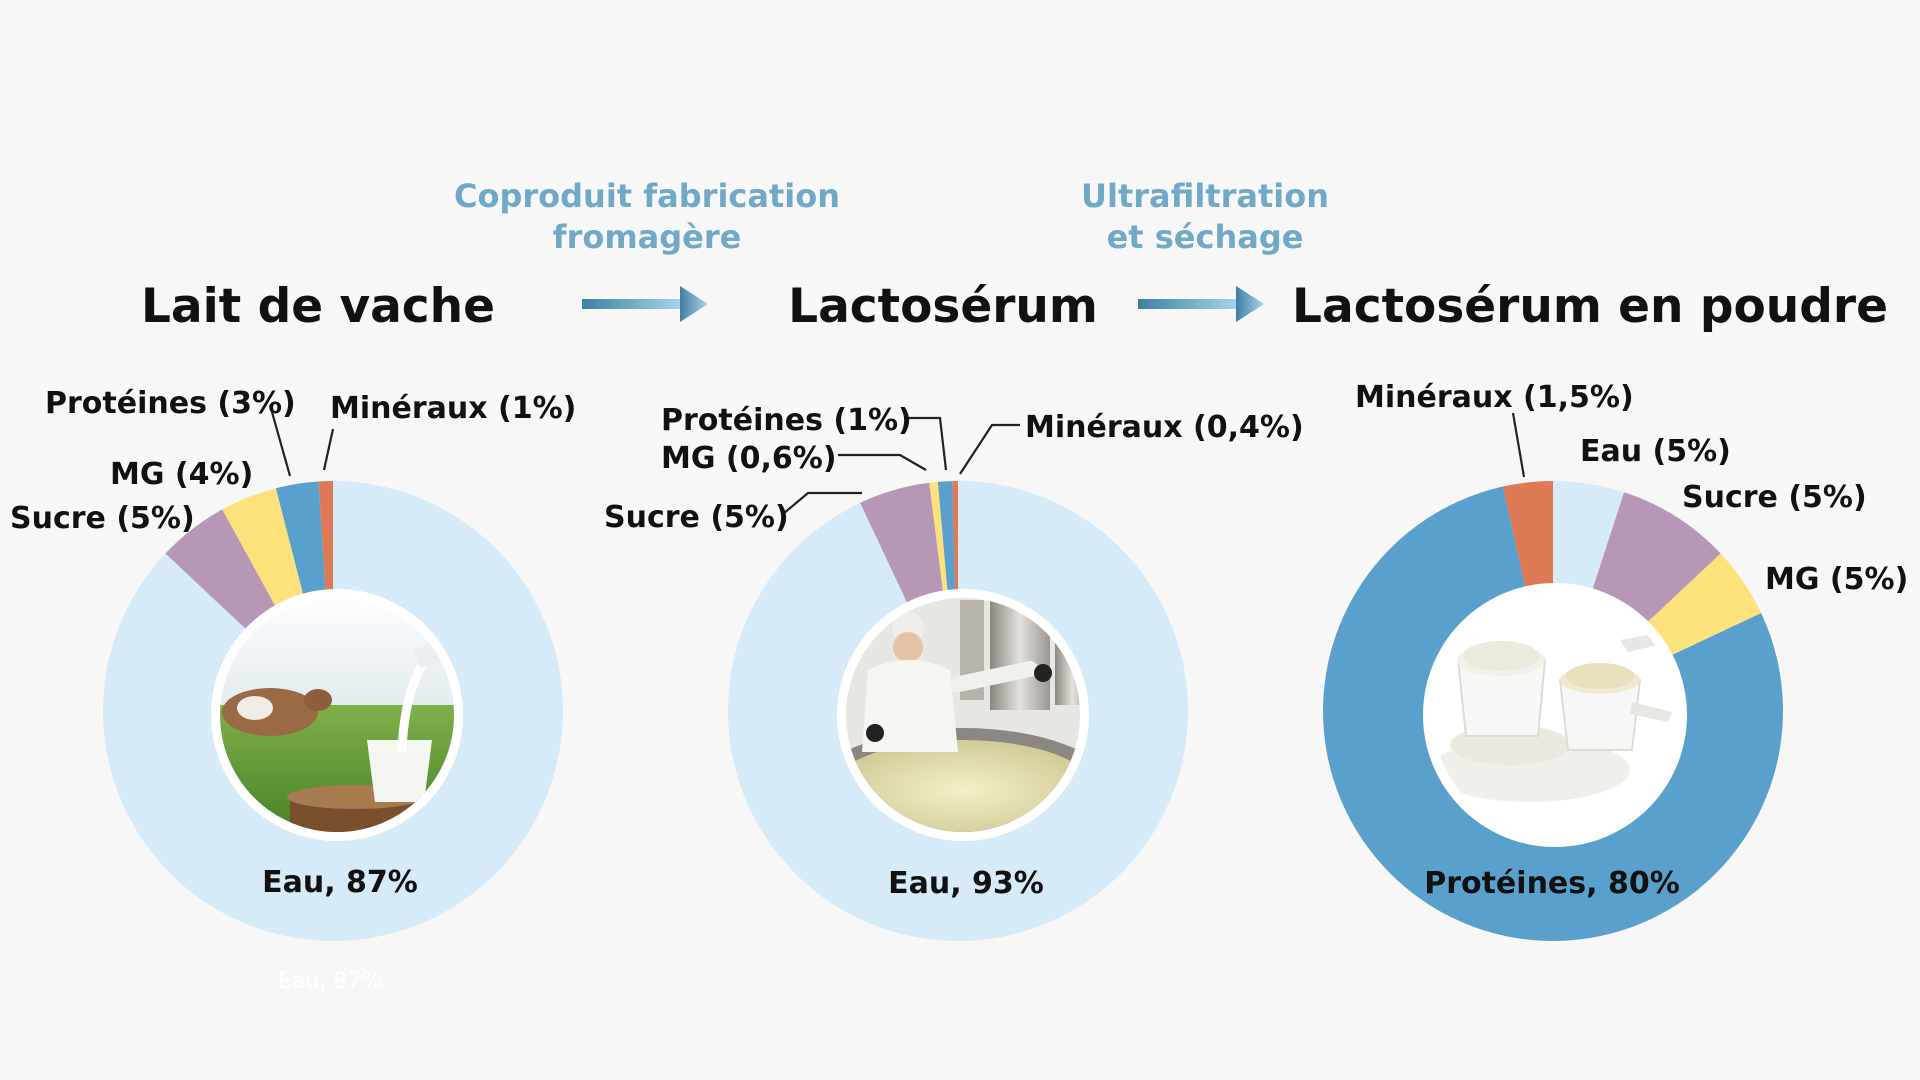  What do you see at coordinates (330, 981) in the screenshot?
I see `ghost-label-eau-lait: Eau, 87%` at bounding box center [330, 981].